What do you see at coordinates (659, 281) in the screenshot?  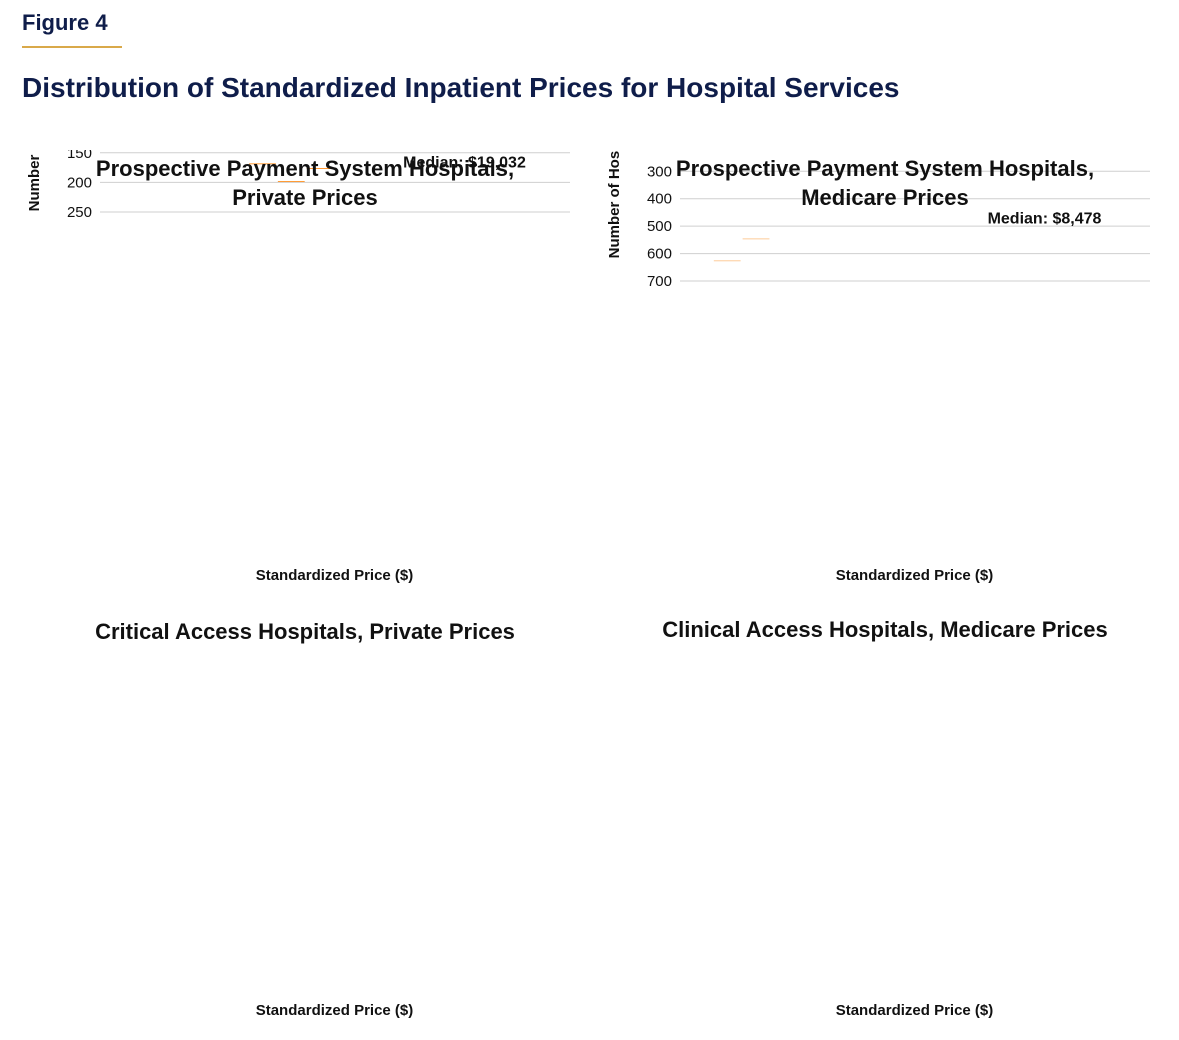 I see `y-tick-label: 700` at bounding box center [659, 281].